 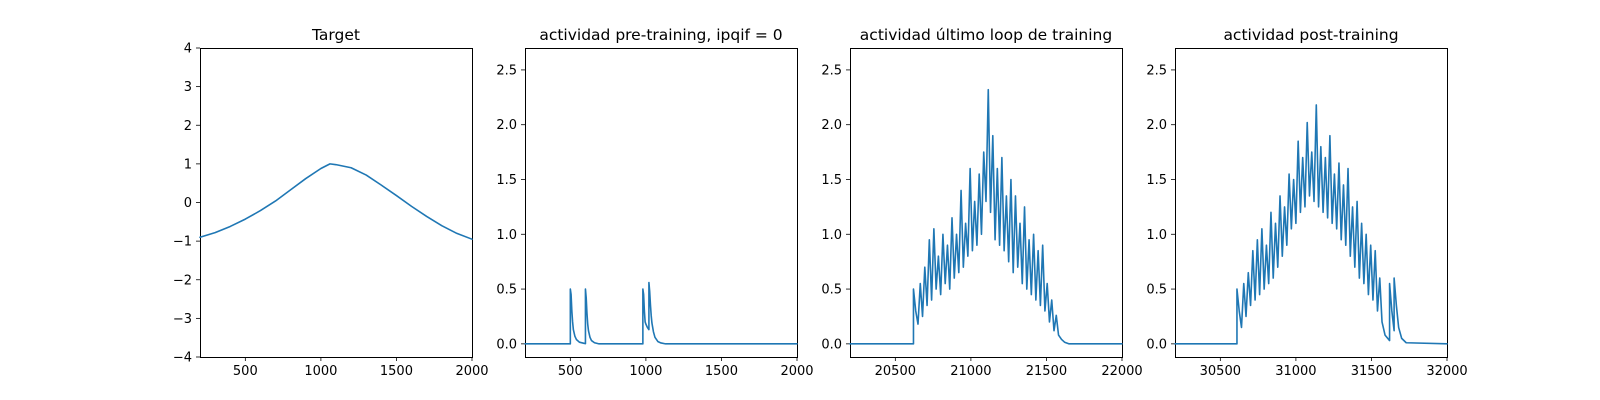 I want to click on y-tick-label: 1, so click(x=188, y=164).